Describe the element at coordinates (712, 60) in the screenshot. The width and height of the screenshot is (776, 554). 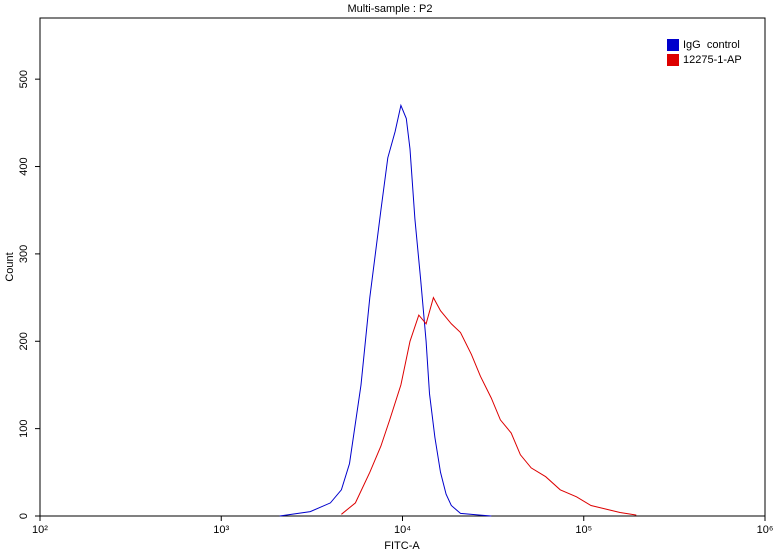
I see `legend-label: 12275-1-AP` at that location.